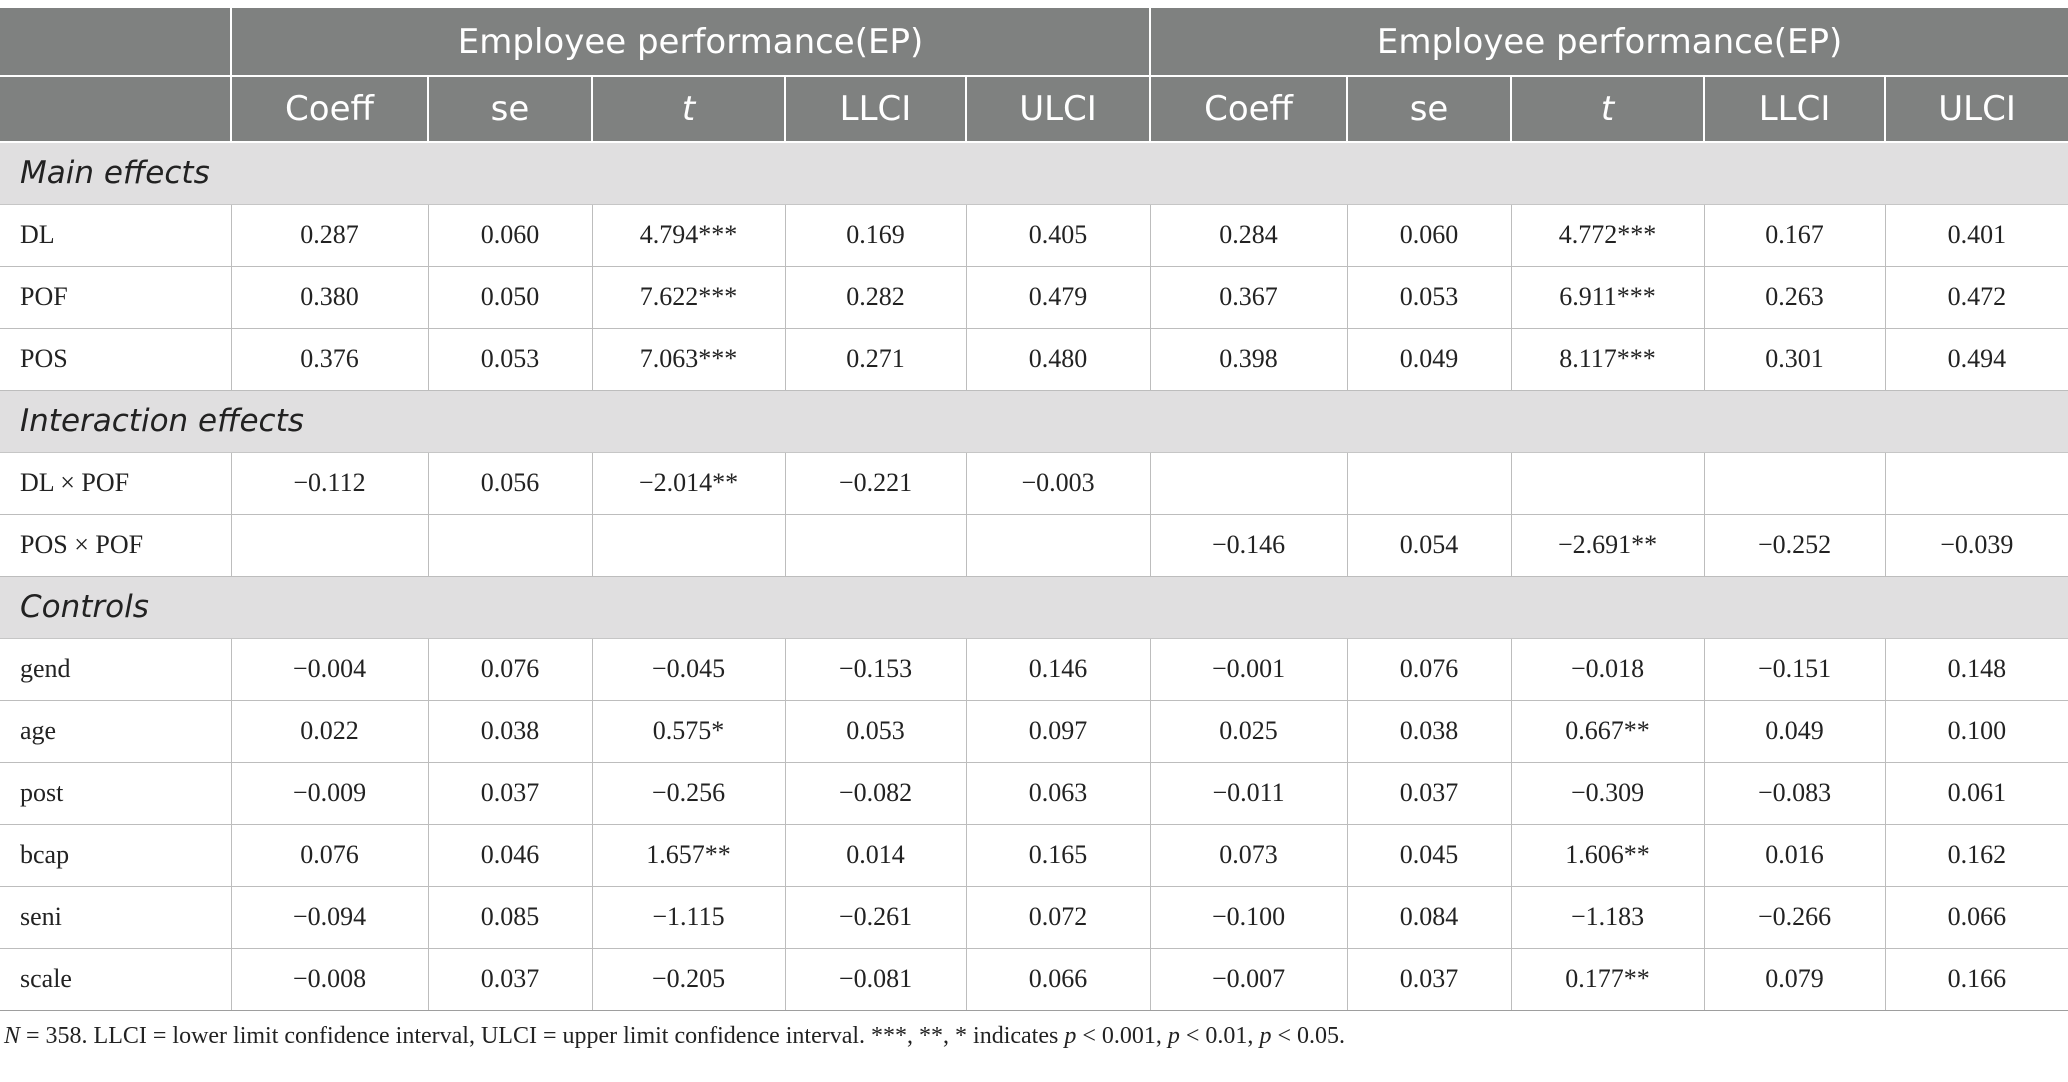  What do you see at coordinates (1058, 979) in the screenshot?
I see `table-cell: 0.066` at bounding box center [1058, 979].